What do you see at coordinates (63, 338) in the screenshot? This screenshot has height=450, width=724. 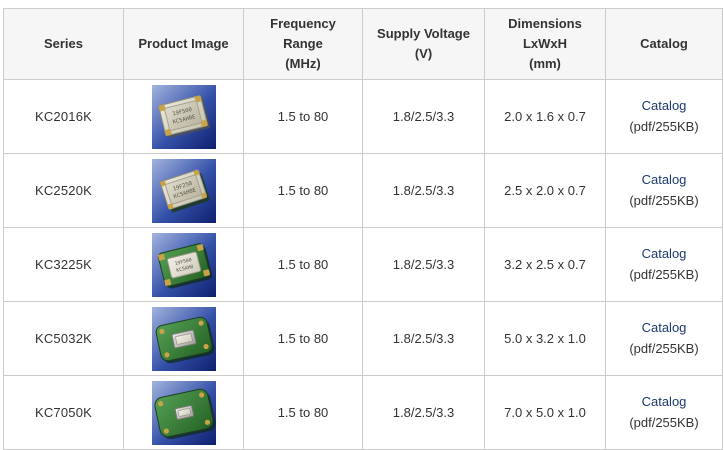 I see `series-cell: KC5032K` at bounding box center [63, 338].